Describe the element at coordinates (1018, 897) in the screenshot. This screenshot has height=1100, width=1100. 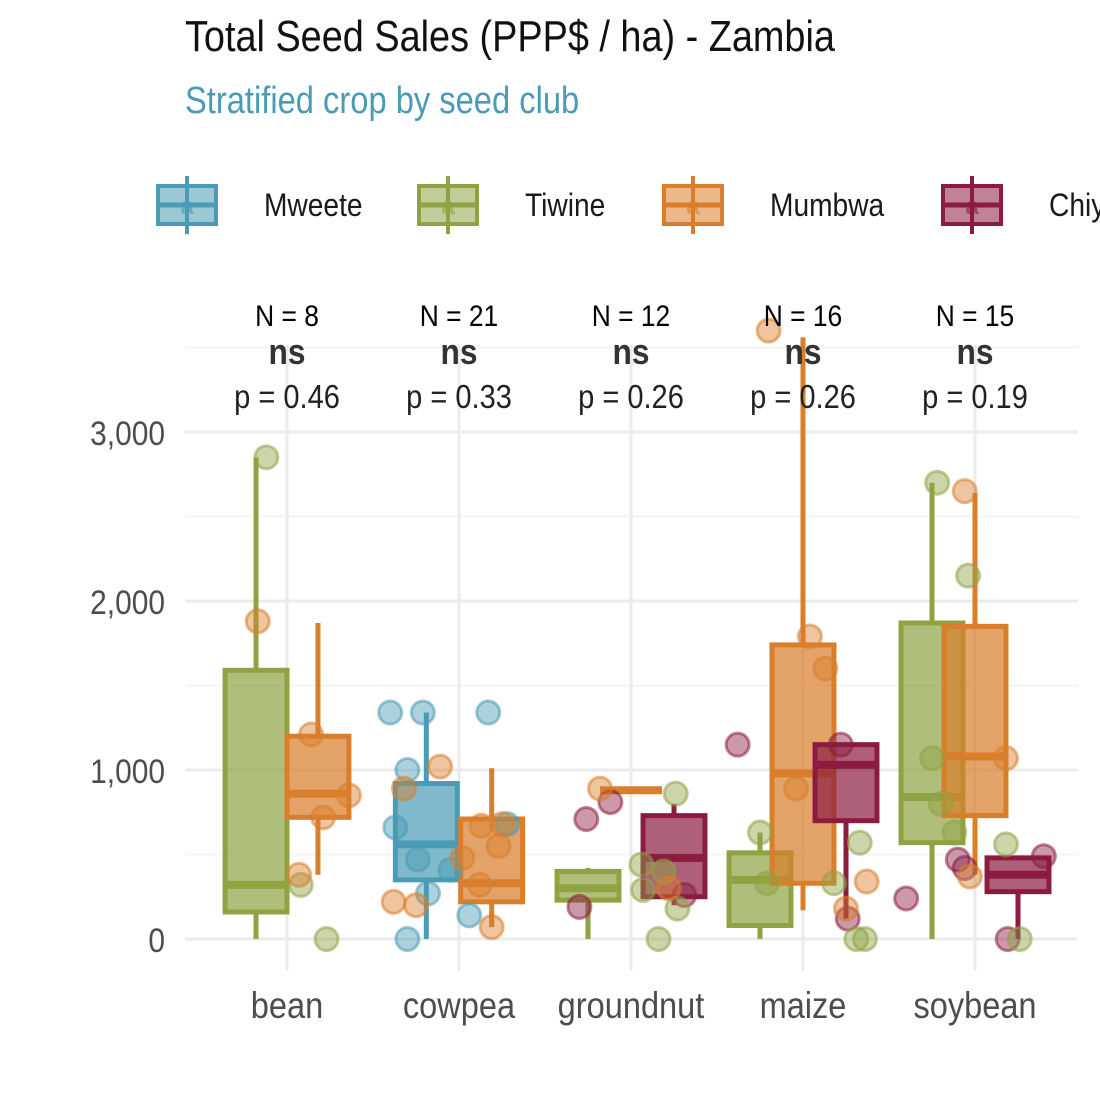
I see `box-soybean-chiyota` at that location.